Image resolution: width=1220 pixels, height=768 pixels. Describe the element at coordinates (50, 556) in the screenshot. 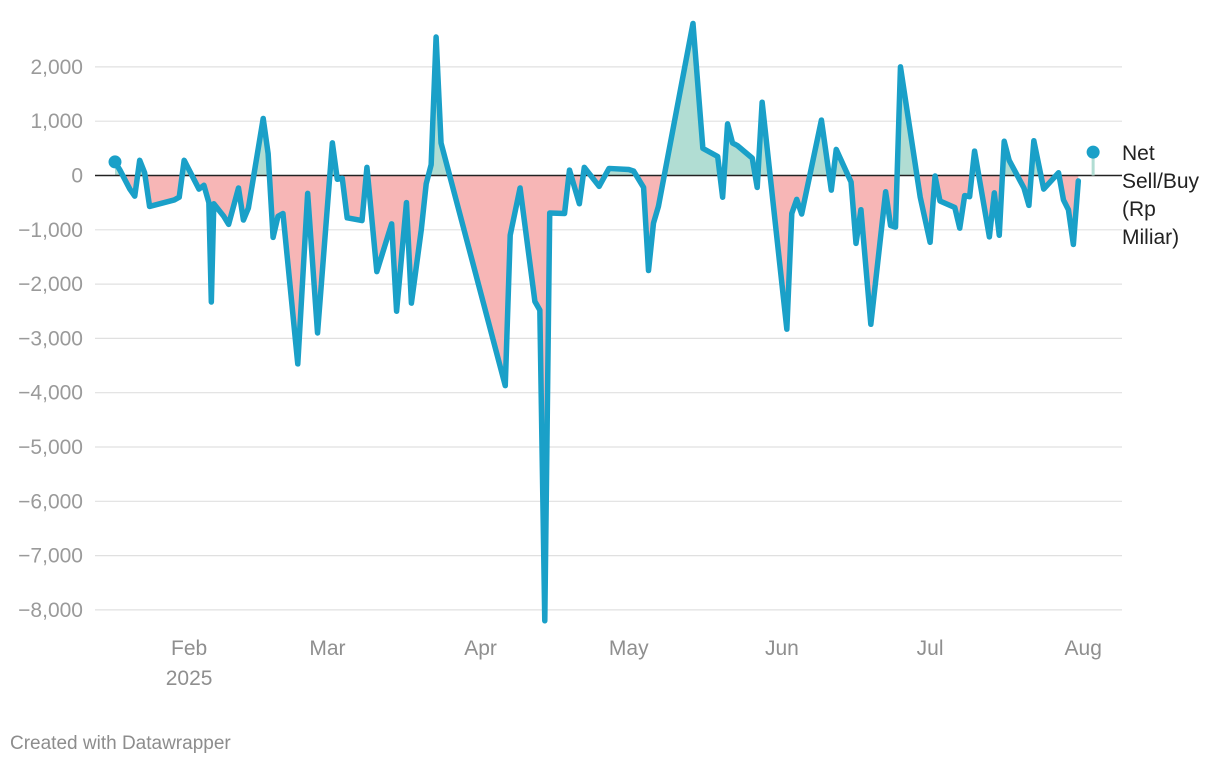

I see `y-tick-label: −7,000` at that location.